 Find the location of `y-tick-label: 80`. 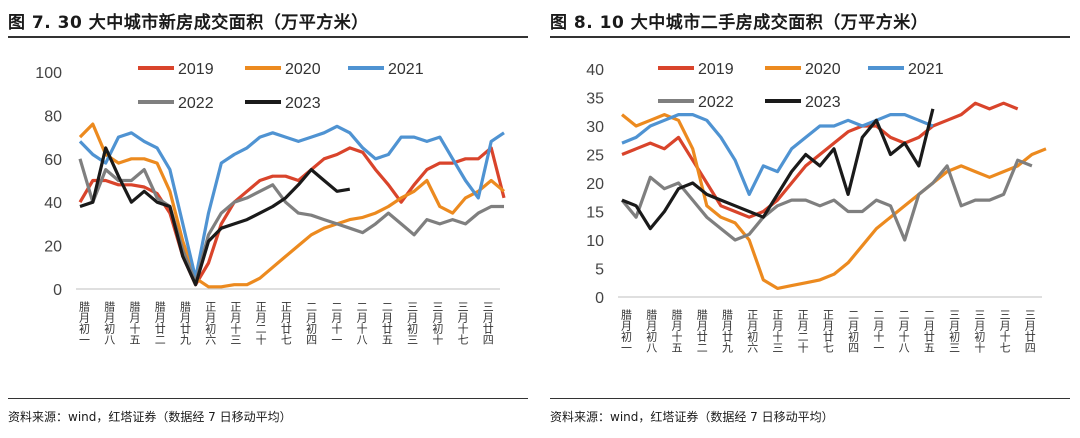

y-tick-label: 80 is located at coordinates (53, 116).